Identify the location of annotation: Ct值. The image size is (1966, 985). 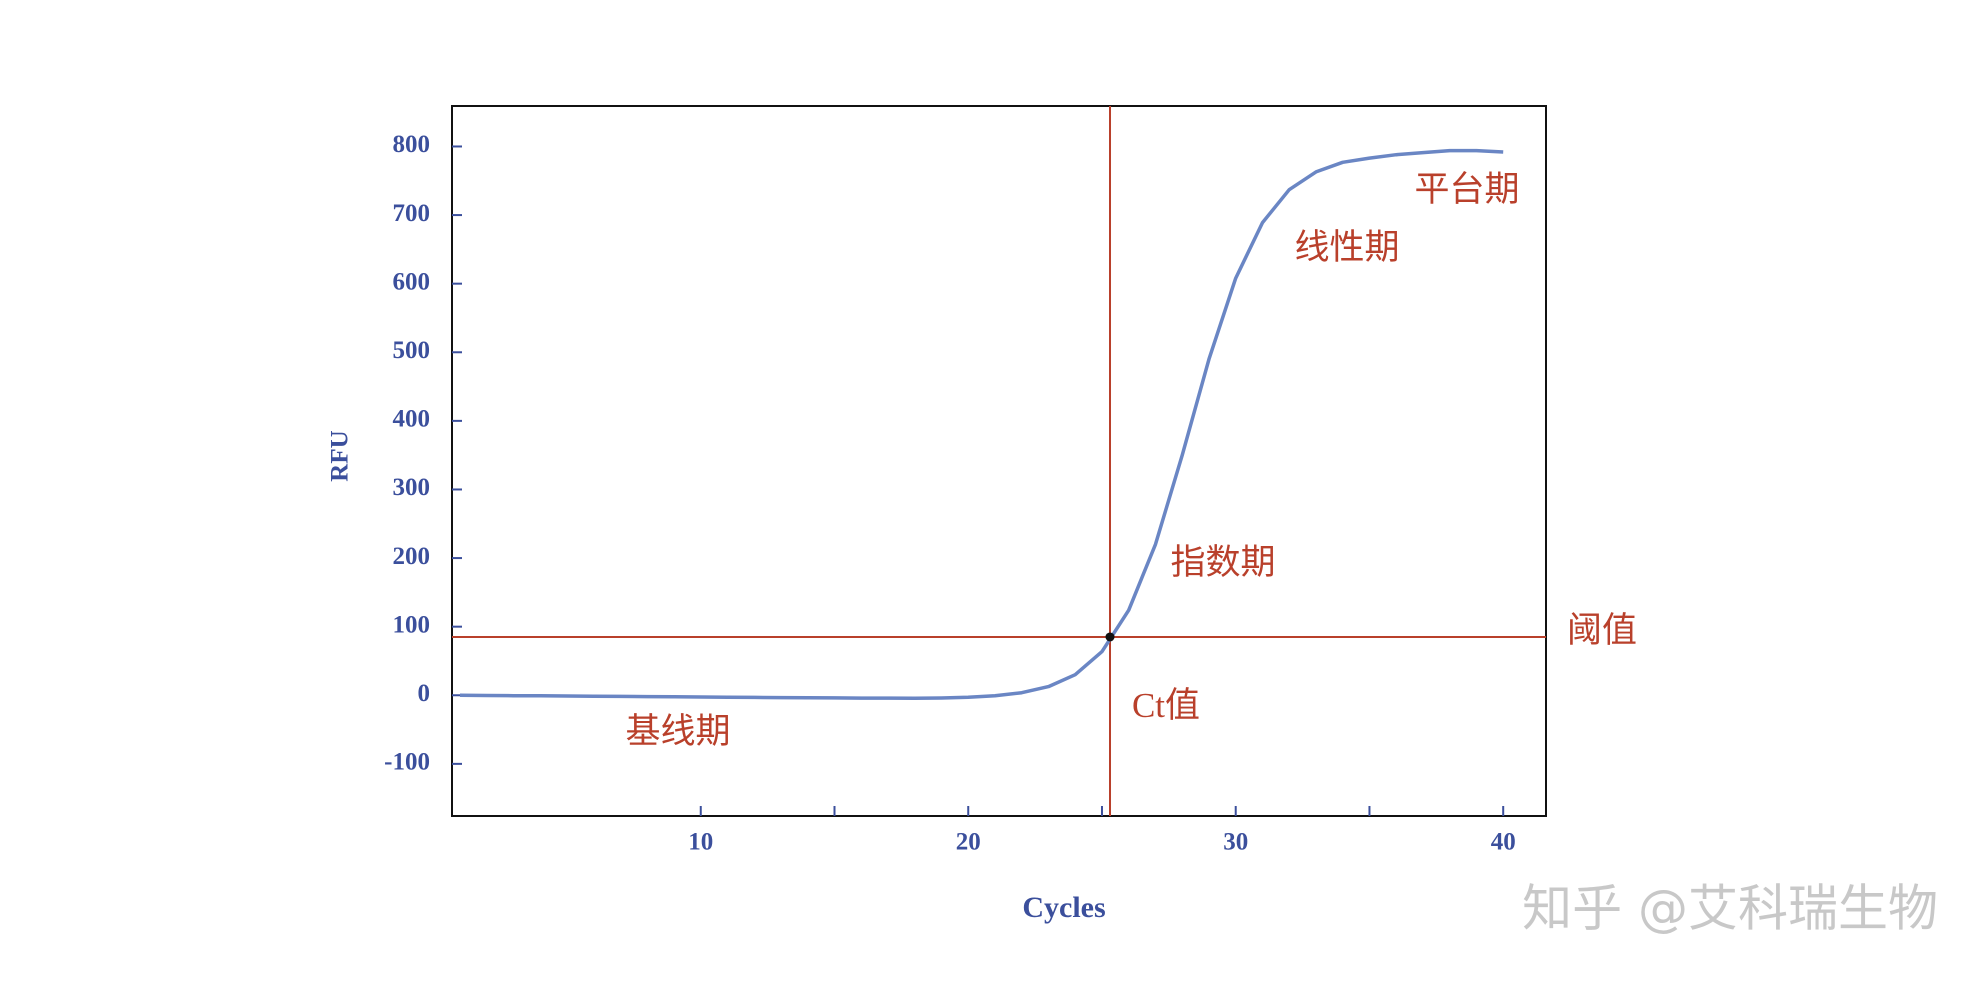
(1166, 705).